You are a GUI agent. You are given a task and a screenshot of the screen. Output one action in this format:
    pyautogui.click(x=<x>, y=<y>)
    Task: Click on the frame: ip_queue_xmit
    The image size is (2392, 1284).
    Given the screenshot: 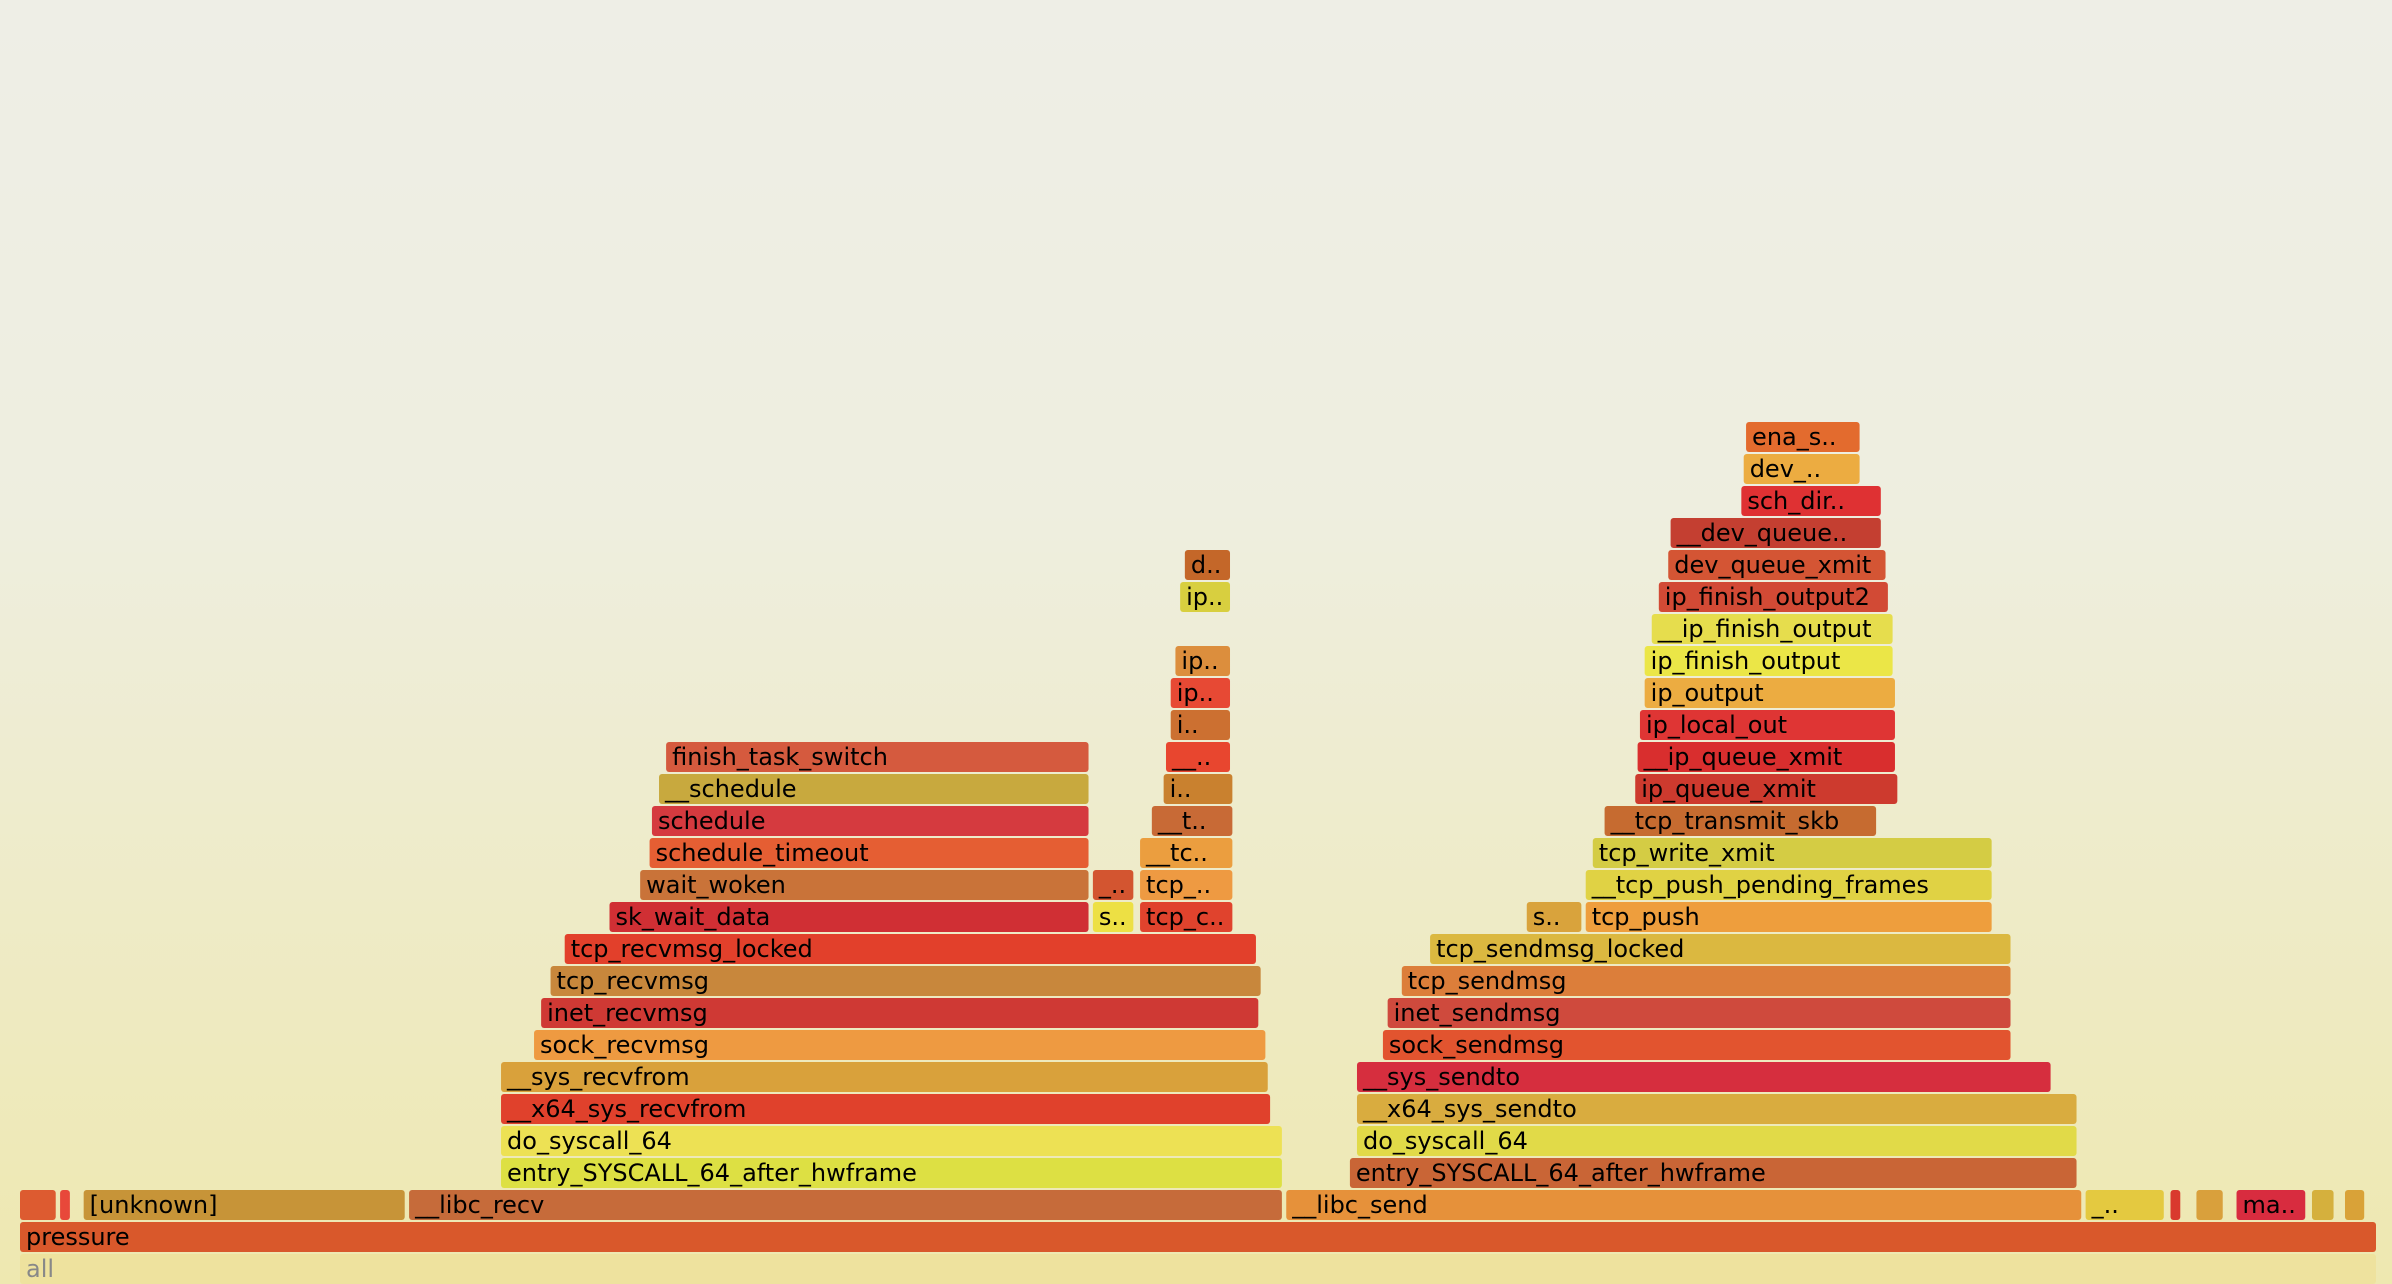 What is the action you would take?
    pyautogui.click(x=1766, y=789)
    